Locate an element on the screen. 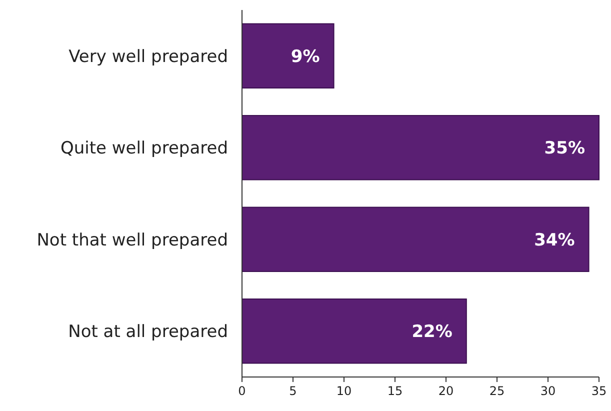  x-tick-label: 15 is located at coordinates (395, 391).